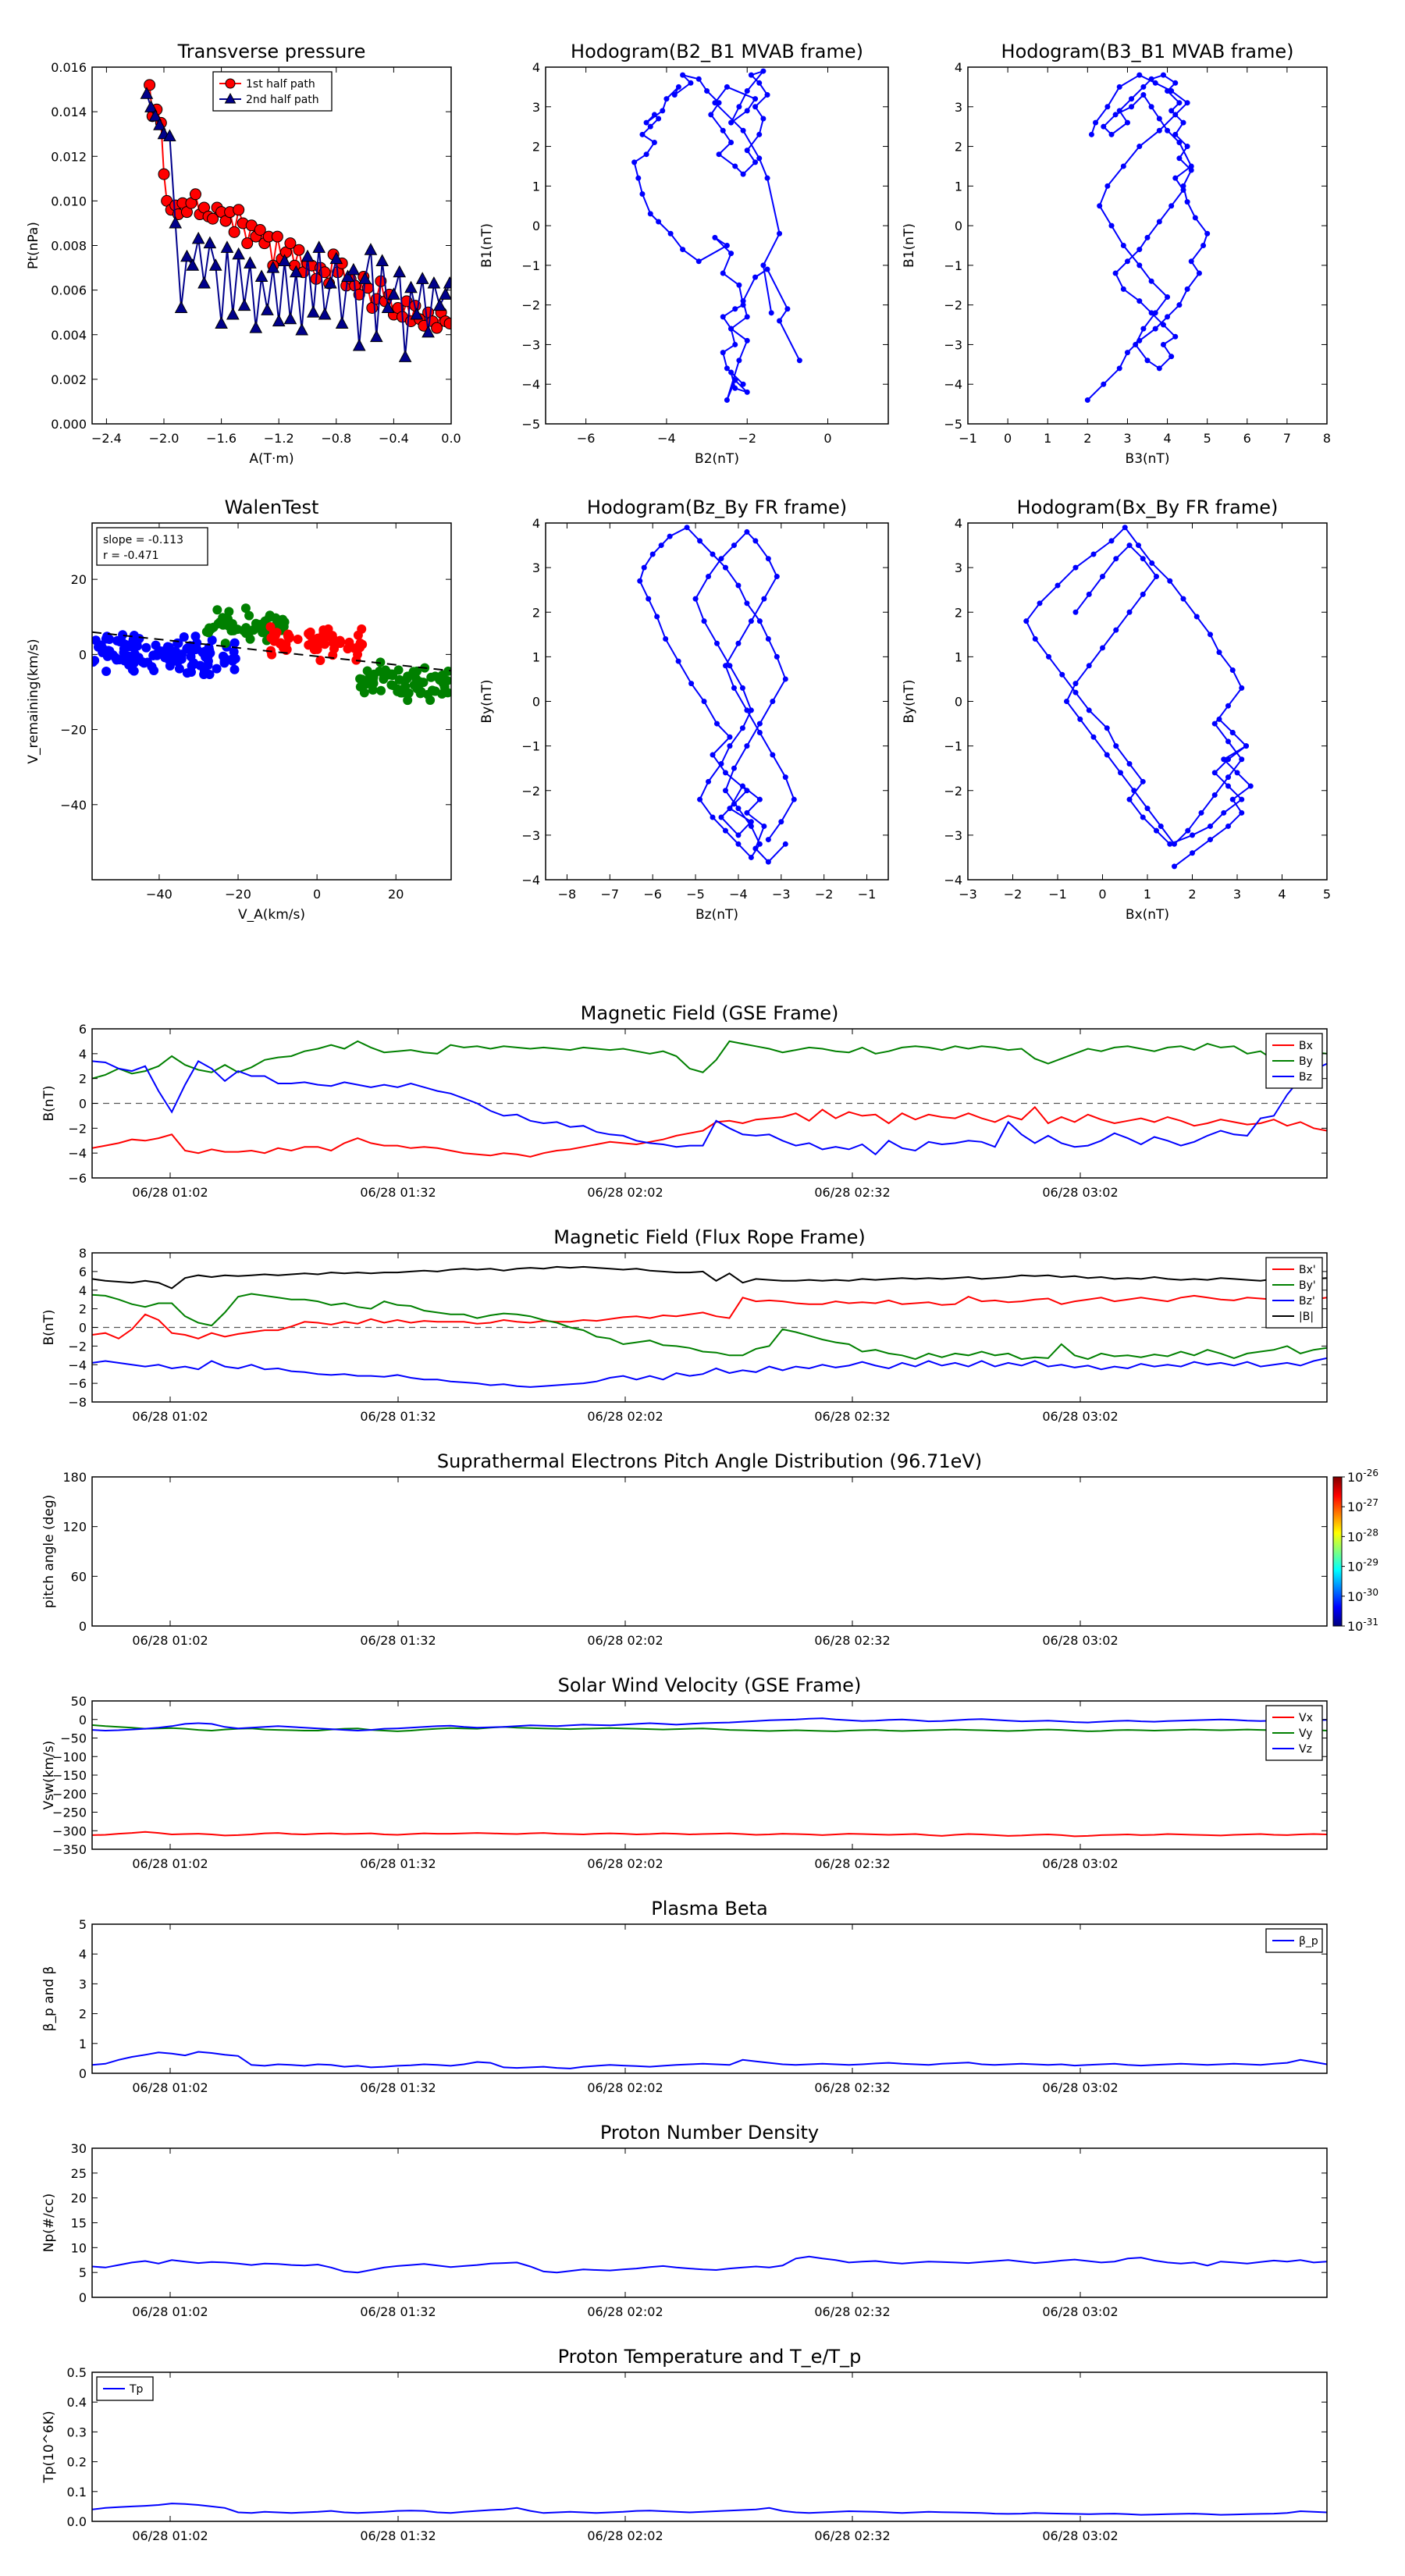 Image resolution: width=1405 pixels, height=2576 pixels. What do you see at coordinates (271, 915) in the screenshot?
I see `x-axis-label: V_A(km/s)` at bounding box center [271, 915].